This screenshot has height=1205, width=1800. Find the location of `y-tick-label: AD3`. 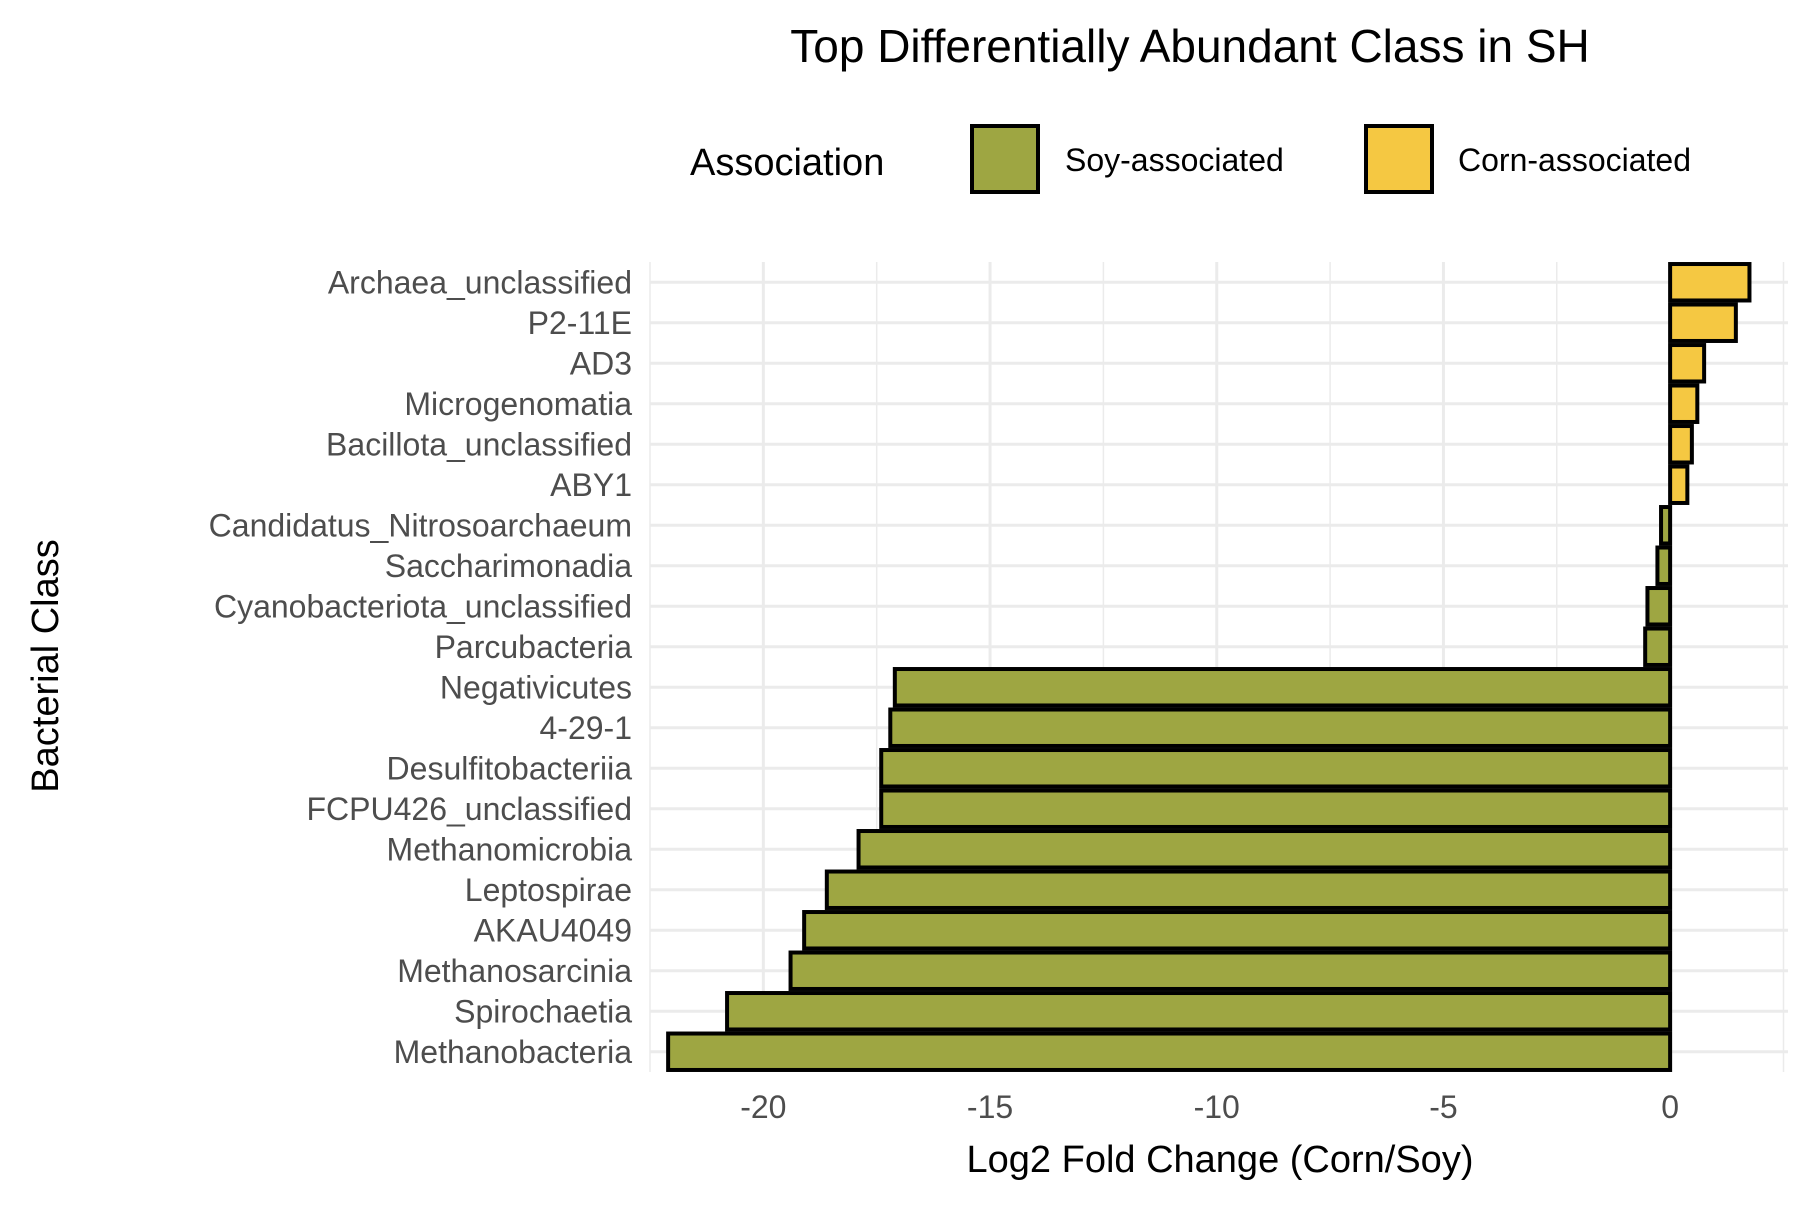

y-tick-label: AD3 is located at coordinates (601, 363).